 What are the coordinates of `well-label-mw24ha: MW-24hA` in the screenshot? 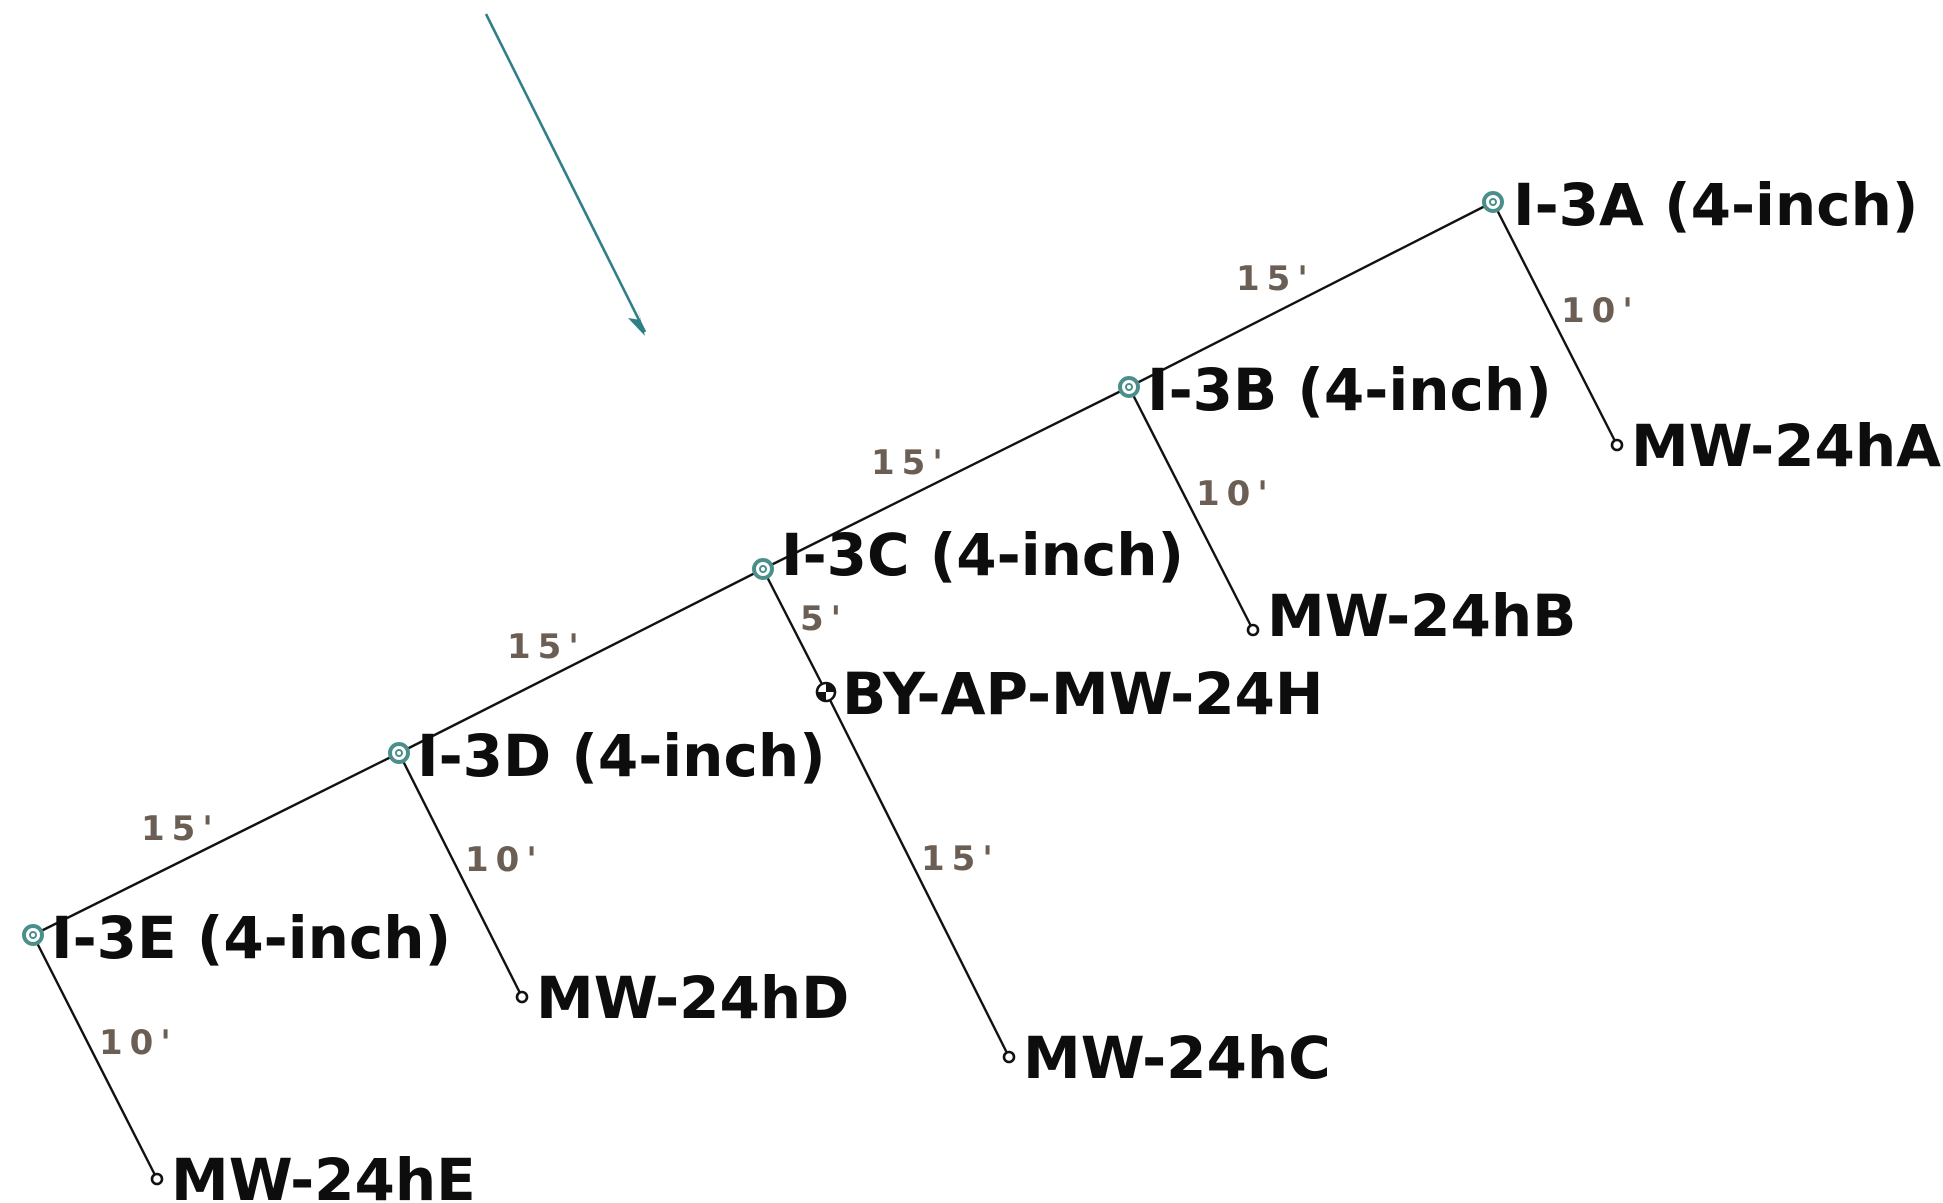 It's located at (1786, 446).